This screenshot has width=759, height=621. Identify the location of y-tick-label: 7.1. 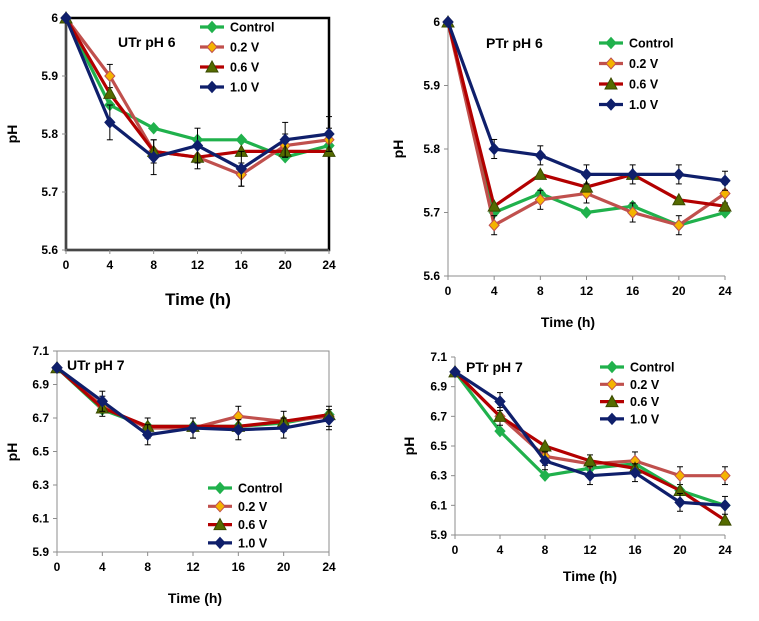
(40, 351).